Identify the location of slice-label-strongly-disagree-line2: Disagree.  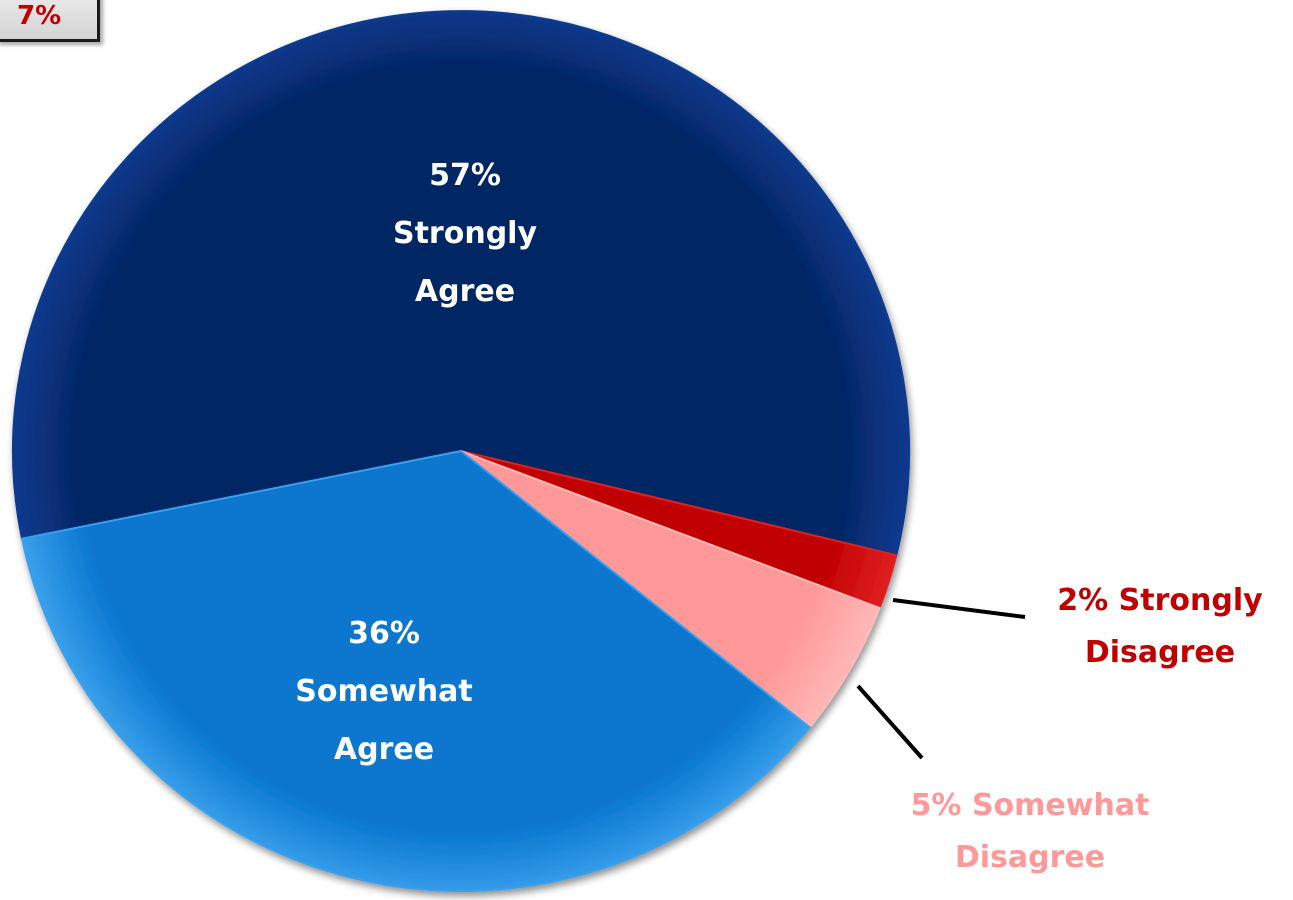
(1160, 652).